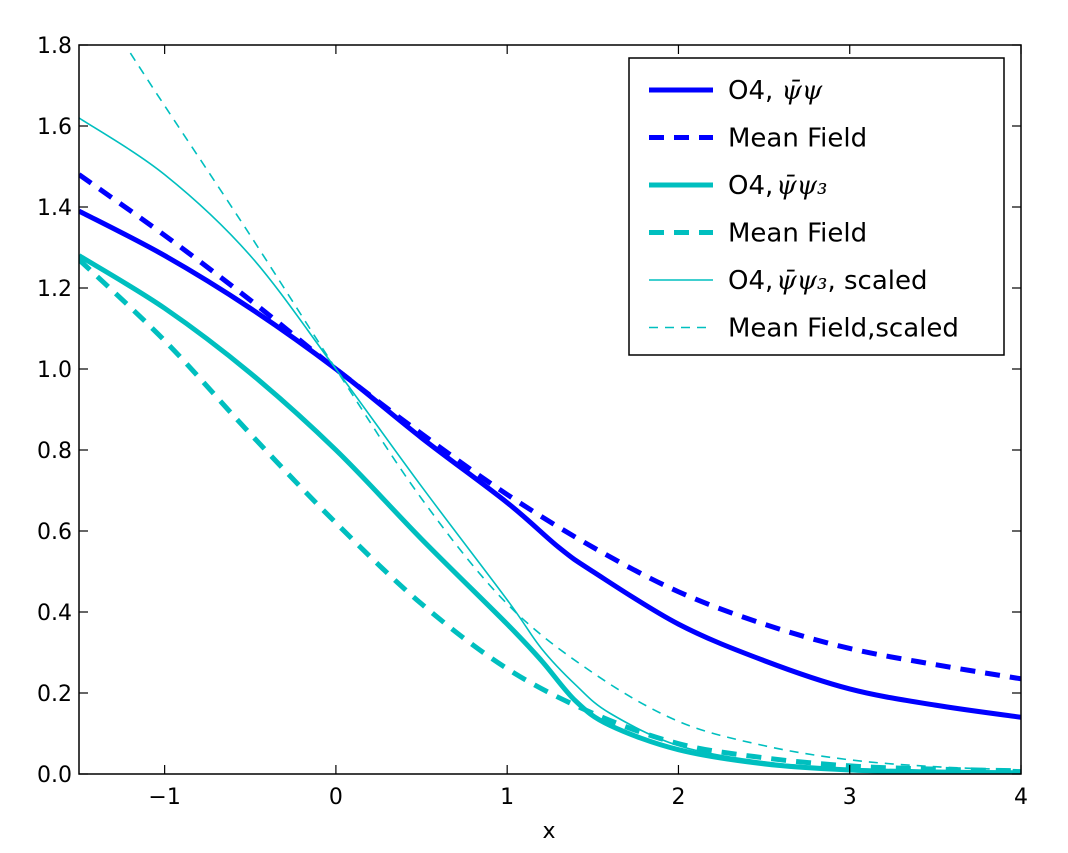  I want to click on legend-label-6: Mean Field,scaled, so click(843, 329).